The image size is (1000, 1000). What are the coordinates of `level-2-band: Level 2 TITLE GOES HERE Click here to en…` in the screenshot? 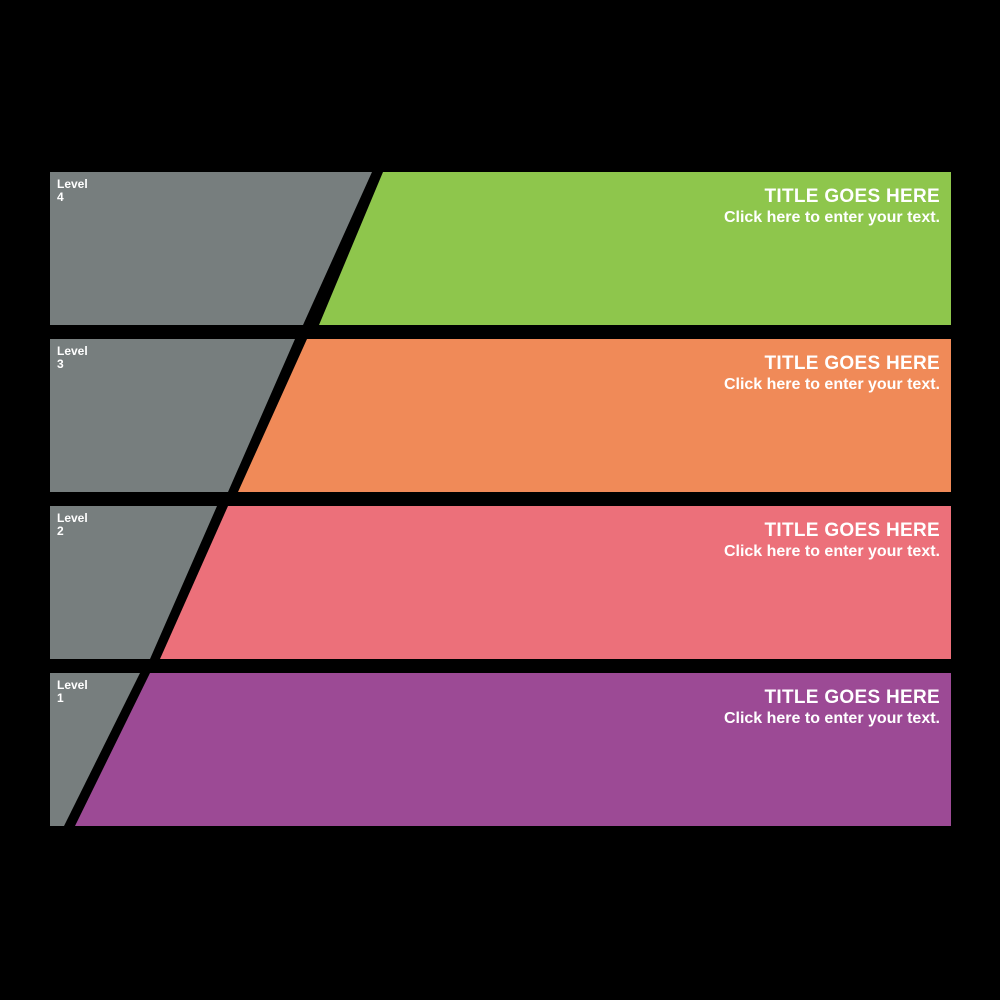 It's located at (500, 582).